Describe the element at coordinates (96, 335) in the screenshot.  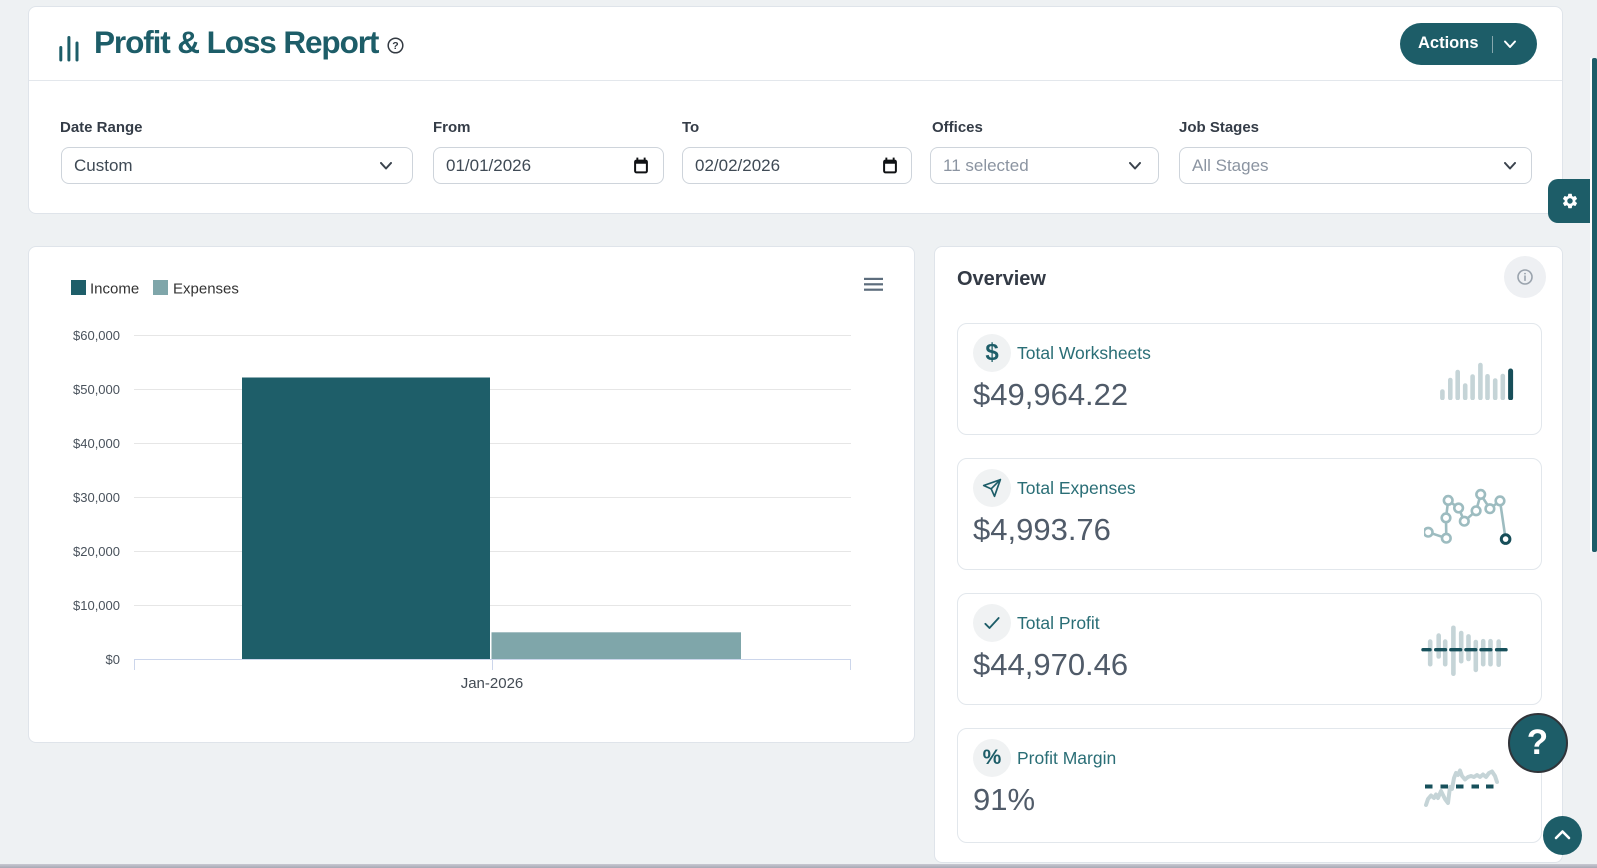
I see `svg-text: $60,000` at that location.